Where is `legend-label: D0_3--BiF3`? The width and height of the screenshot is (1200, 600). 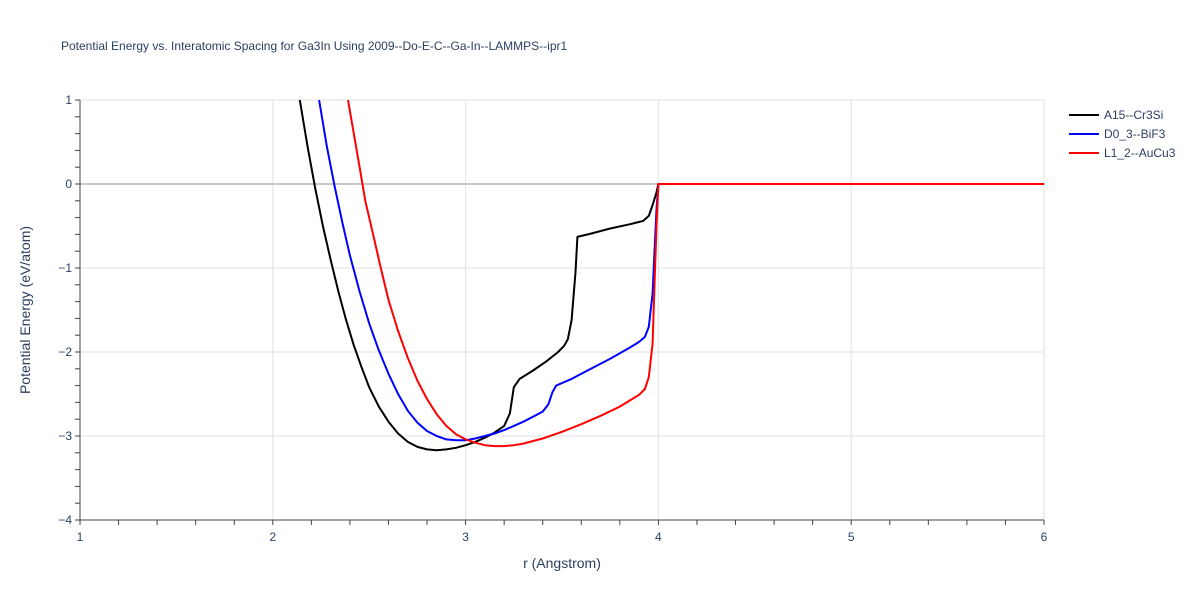
legend-label: D0_3--BiF3 is located at coordinates (1135, 134).